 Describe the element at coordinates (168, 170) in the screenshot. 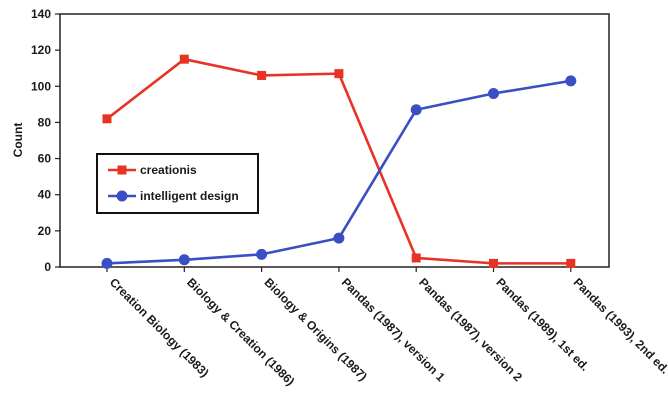

I see `legend-label: creationis` at that location.